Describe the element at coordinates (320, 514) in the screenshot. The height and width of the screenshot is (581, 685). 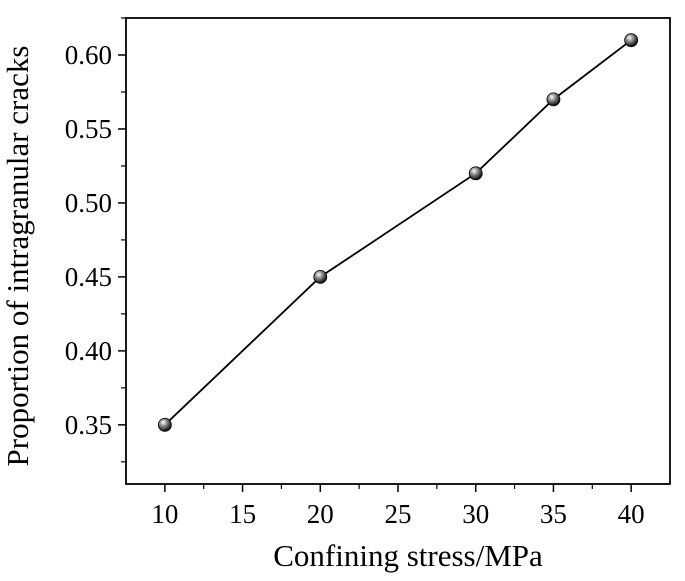
I see `x-tick-label: 20` at that location.